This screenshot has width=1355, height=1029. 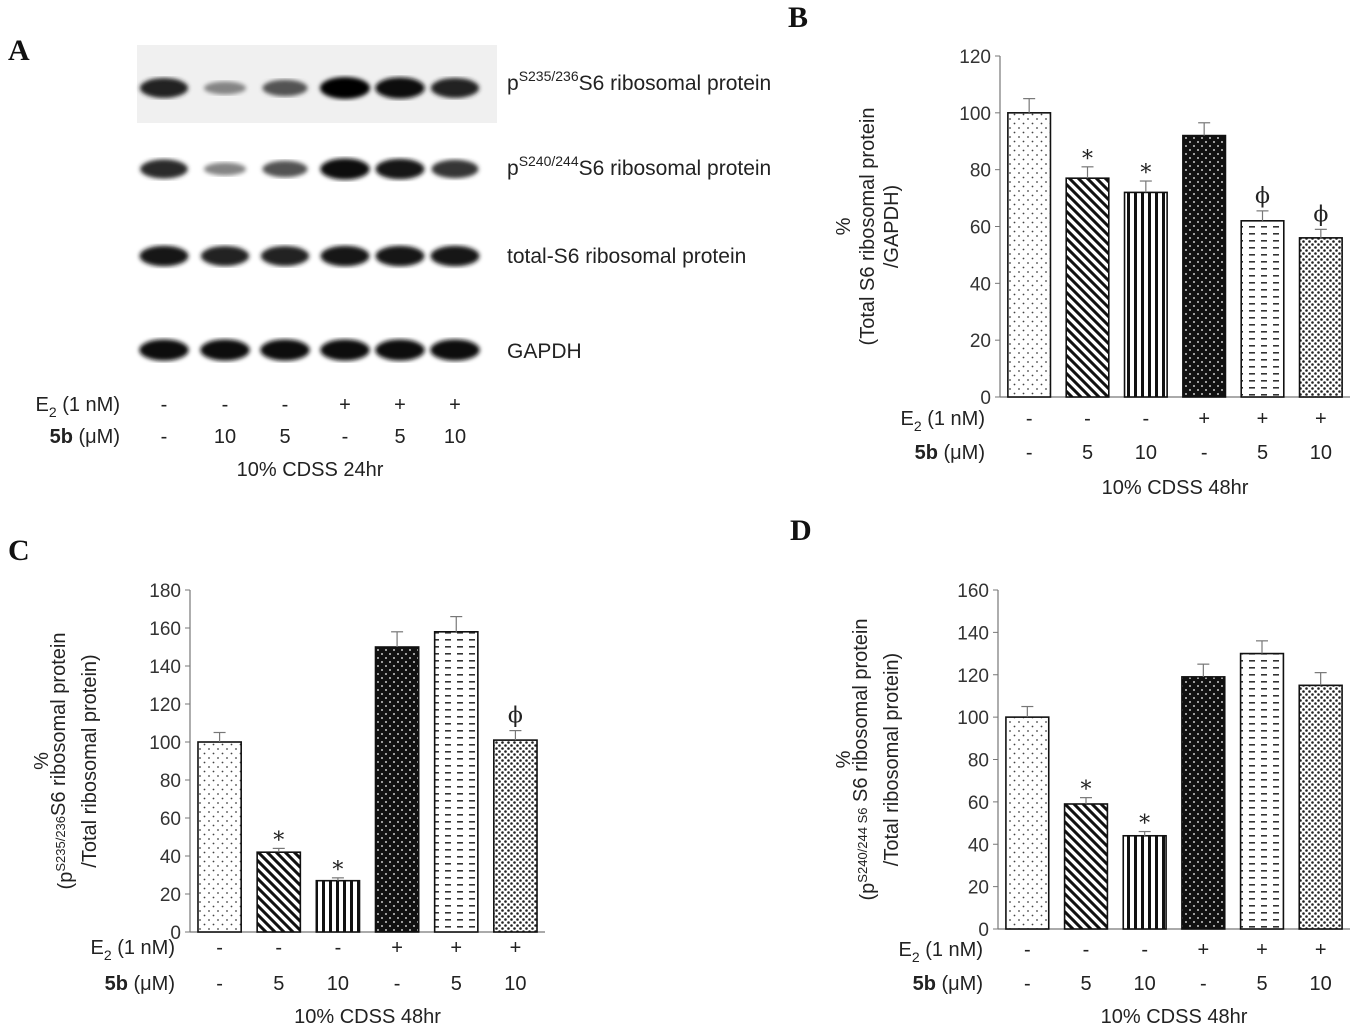 I want to click on y-tick-label: 80, so click(x=978, y=761).